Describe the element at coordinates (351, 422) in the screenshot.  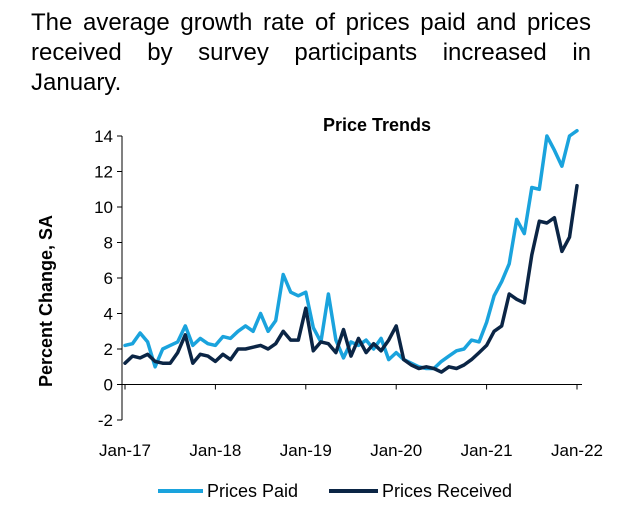
I see `x-axis-ticks: Jan-17 Jan-18 Jan-19 Jan-20 Jan-21 Jan-22` at that location.